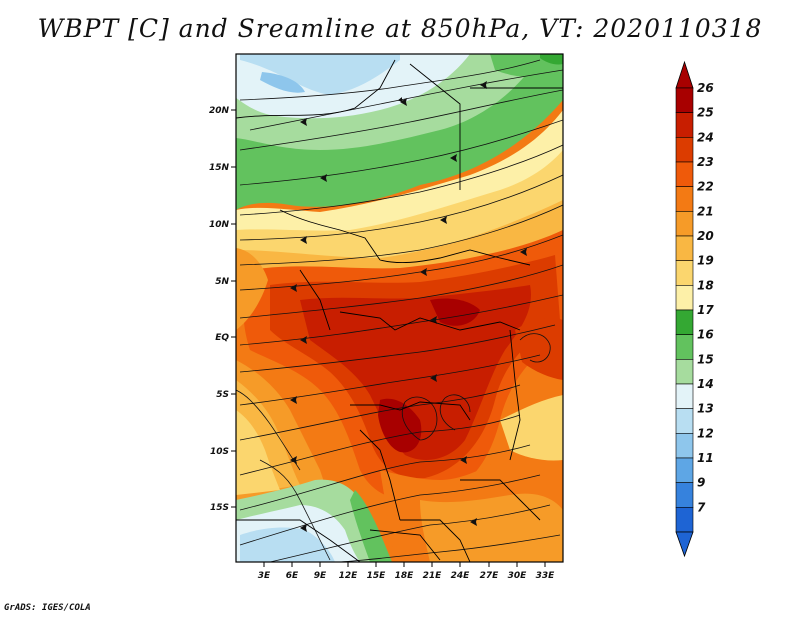  I want to click on colorbar-label: 24, so click(705, 137).